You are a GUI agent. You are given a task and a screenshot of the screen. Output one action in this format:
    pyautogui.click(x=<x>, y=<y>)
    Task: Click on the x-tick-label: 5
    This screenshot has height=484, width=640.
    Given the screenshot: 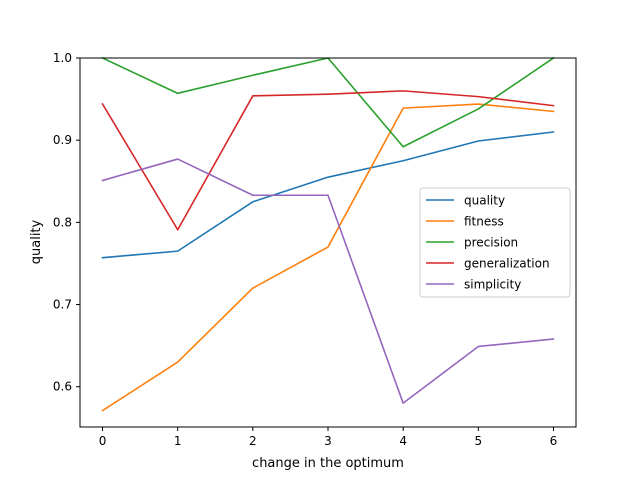 What is the action you would take?
    pyautogui.click(x=478, y=441)
    